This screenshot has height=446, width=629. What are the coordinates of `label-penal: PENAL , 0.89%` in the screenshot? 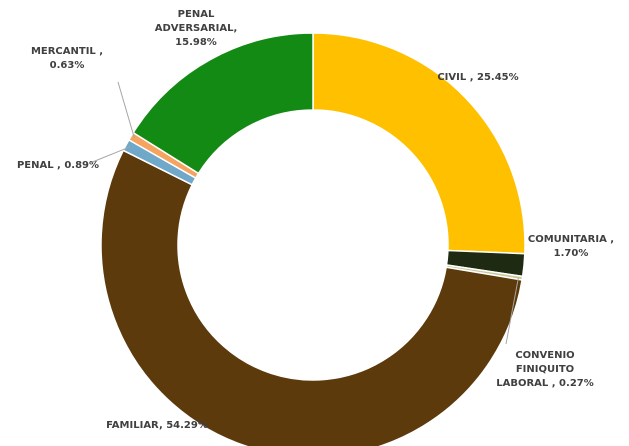 It's located at (58, 165).